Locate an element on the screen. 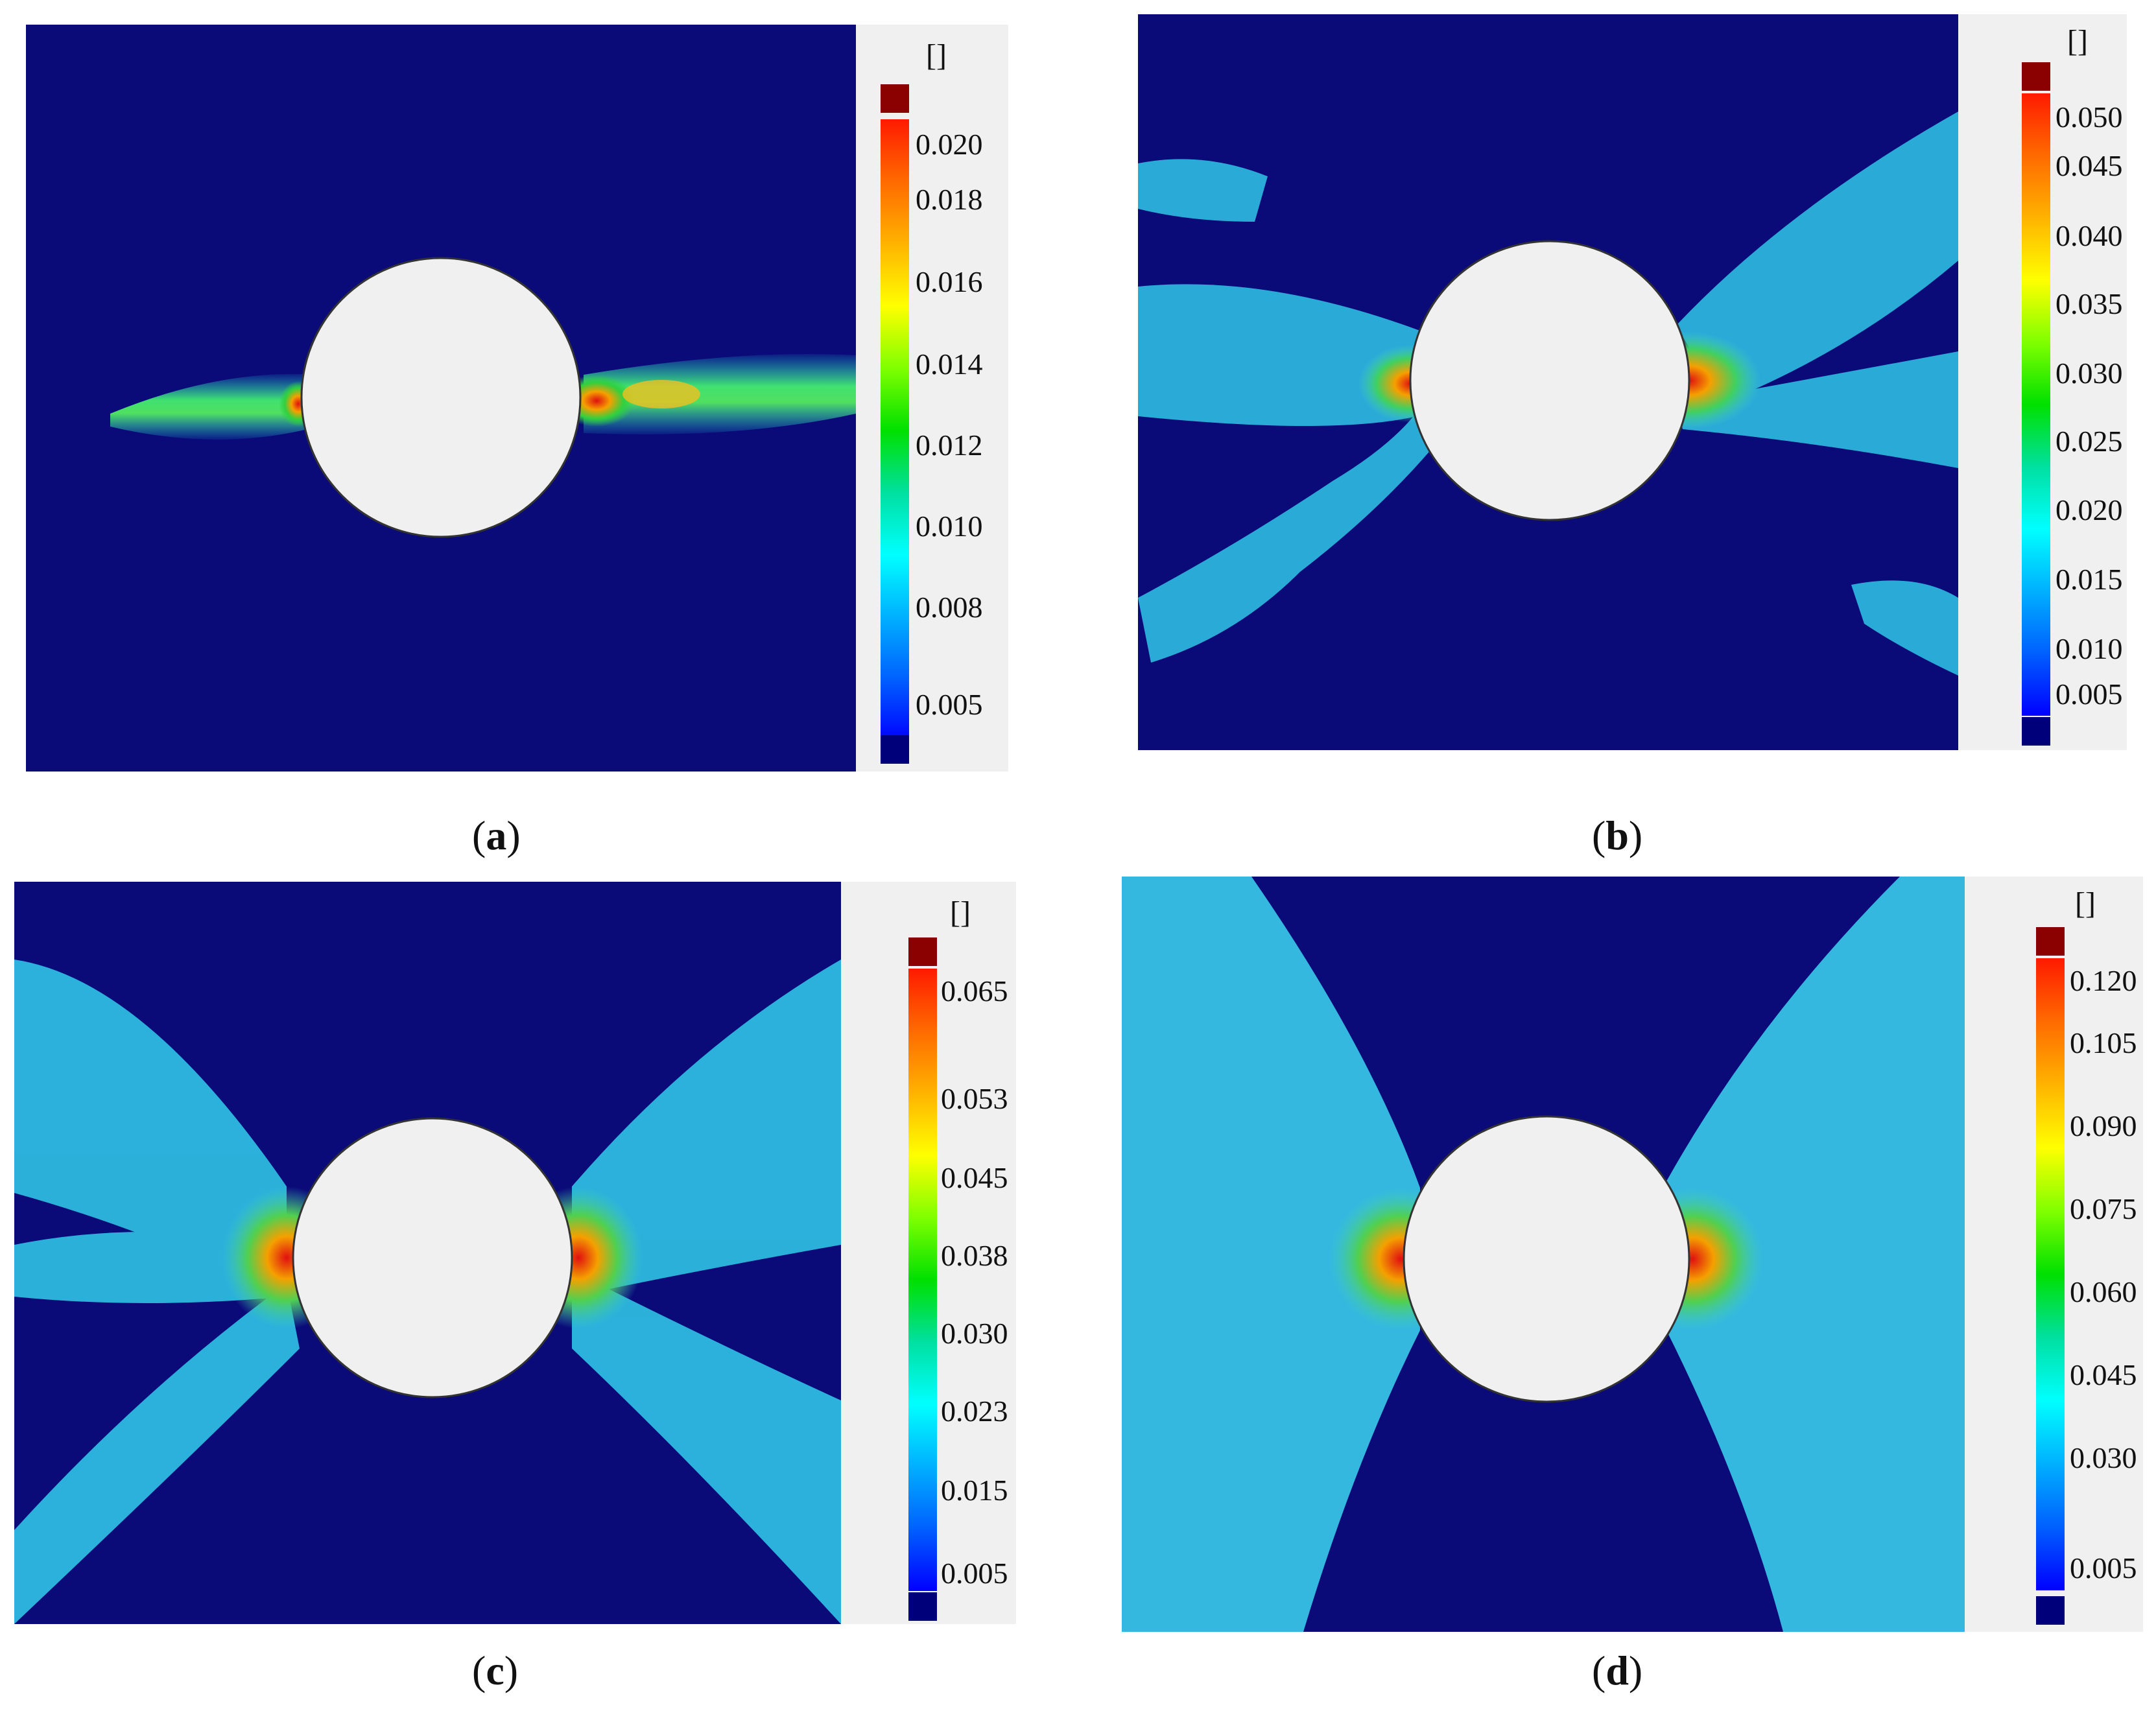 The width and height of the screenshot is (2156, 1709). strain-map-b is located at coordinates (1548, 394).